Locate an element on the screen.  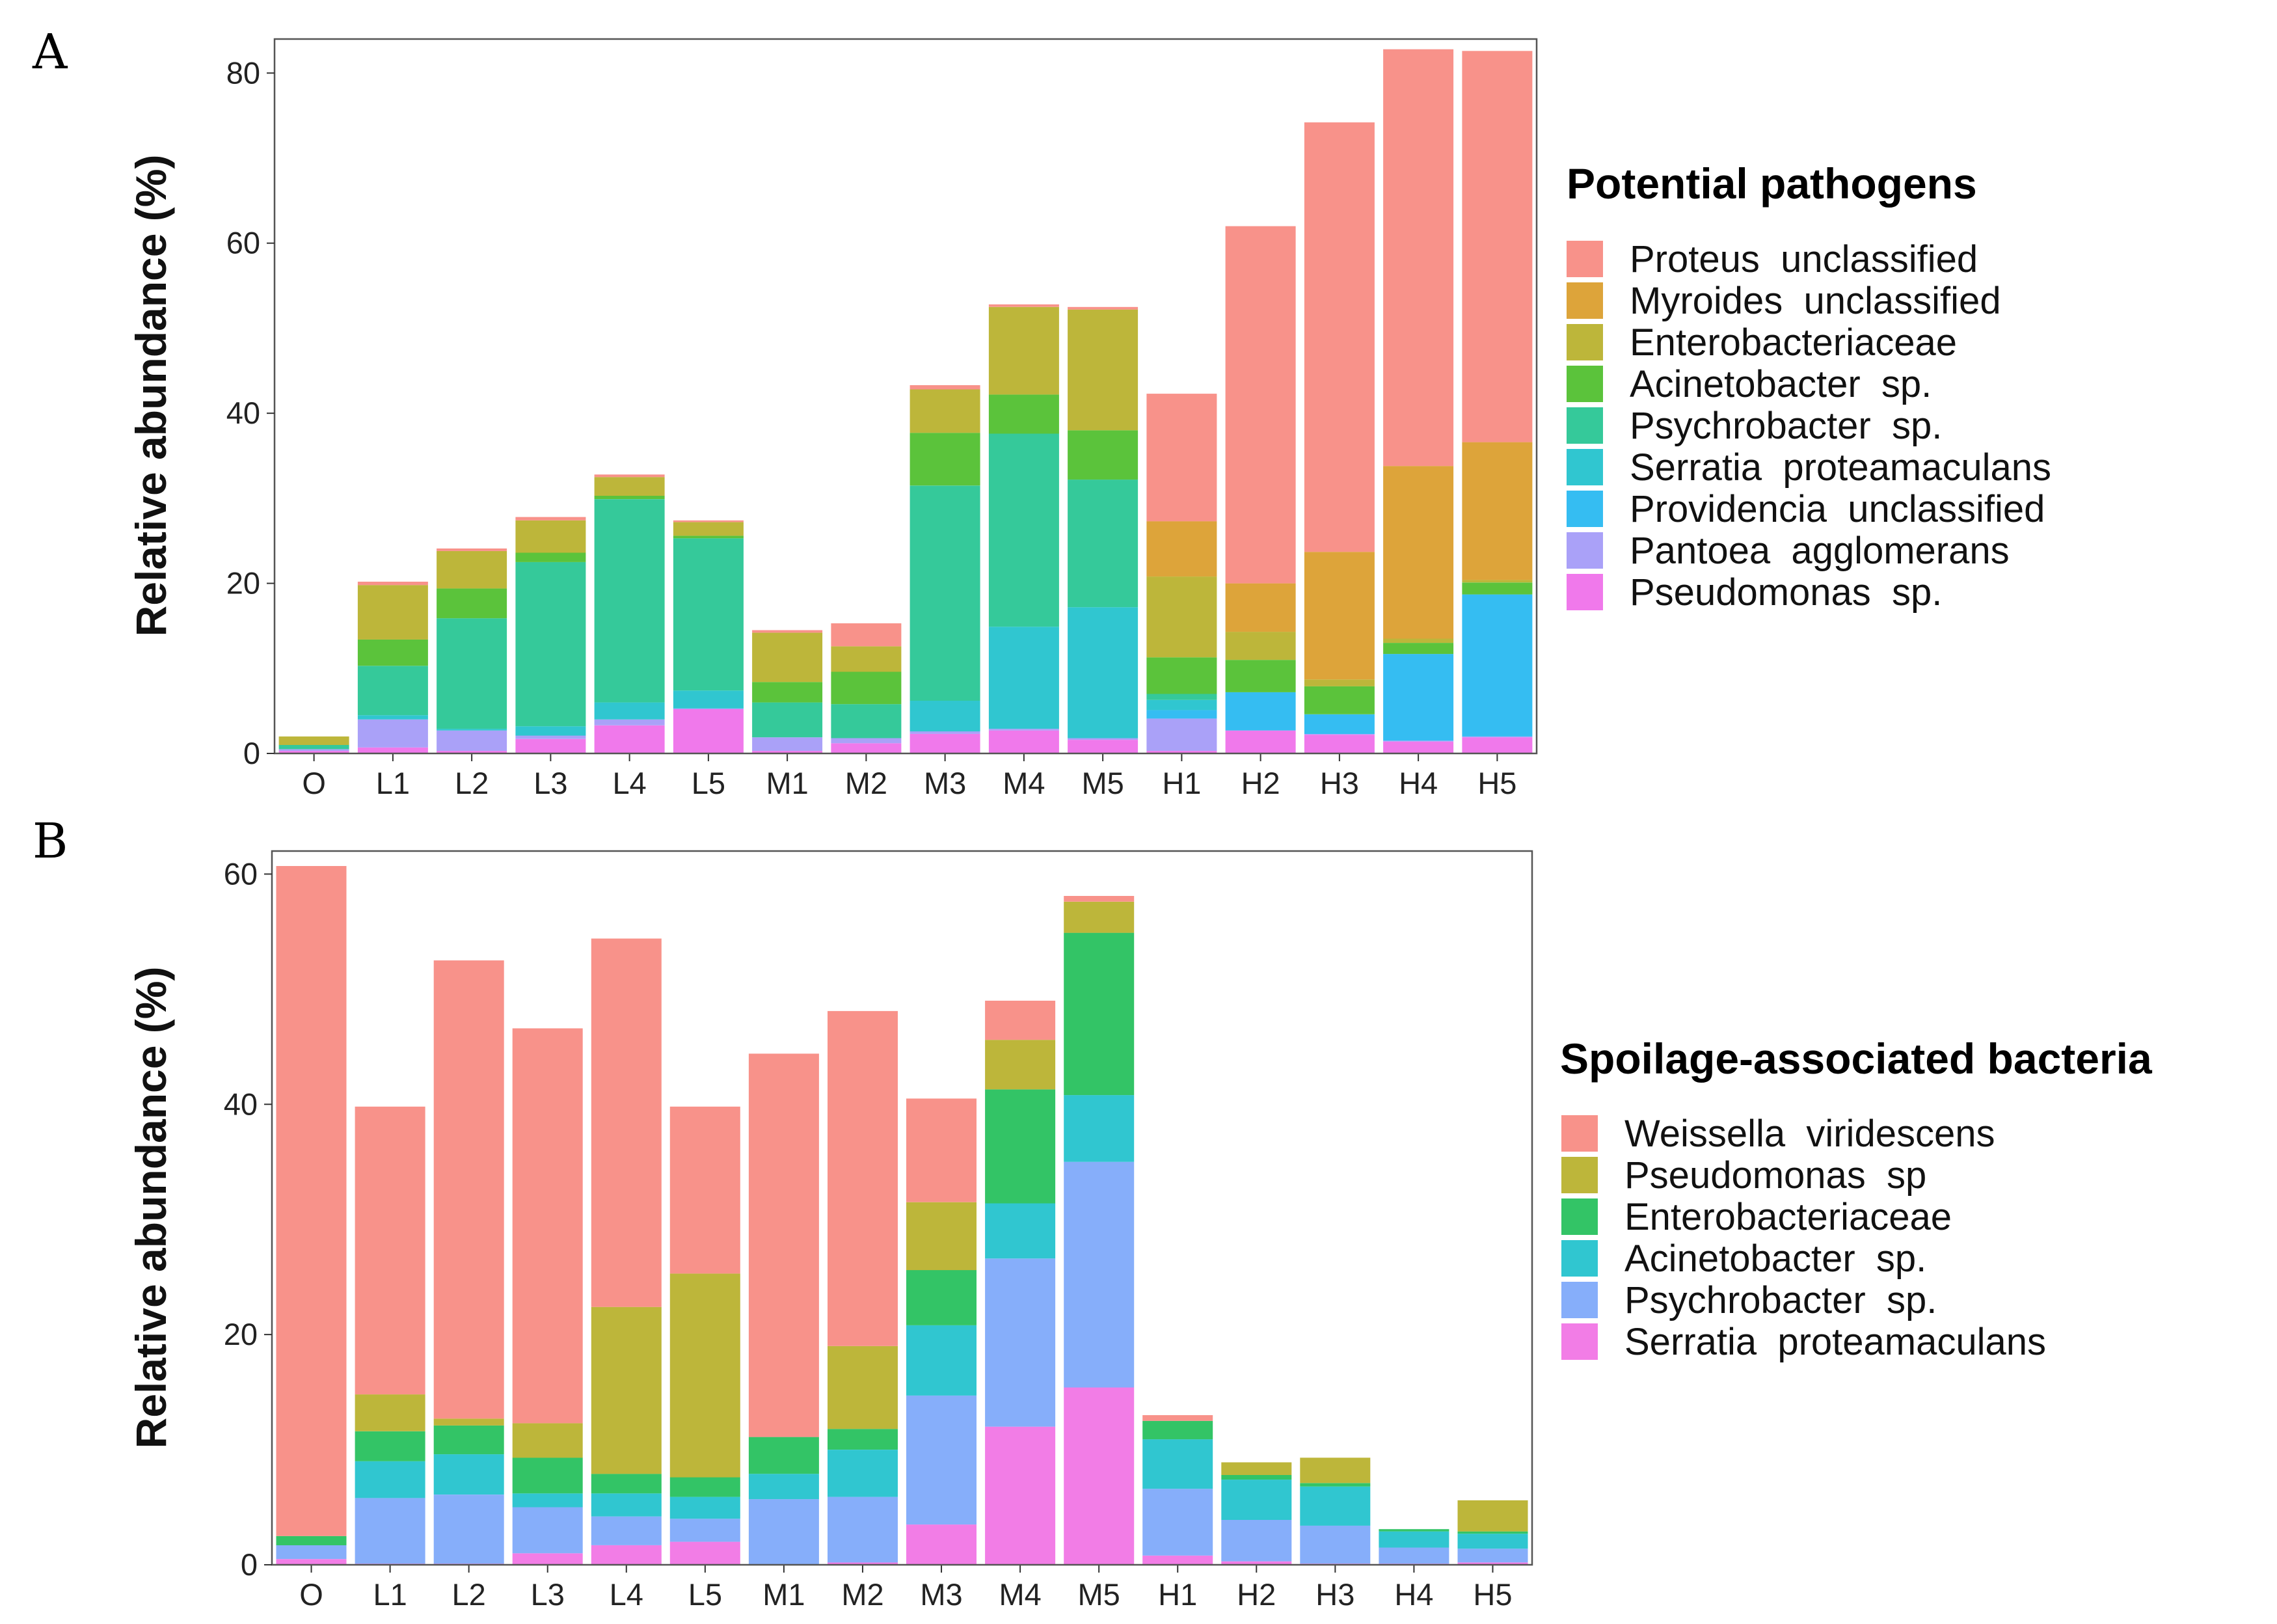
legend-label: Serratia proteamaculans is located at coordinates (1840, 467).